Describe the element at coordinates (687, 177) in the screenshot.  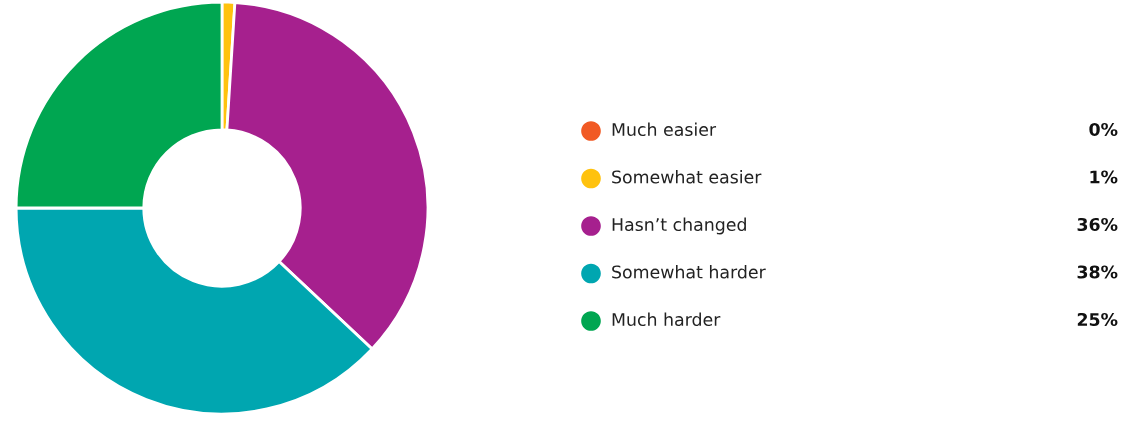
I see `legend-label: Somewhat easier` at that location.